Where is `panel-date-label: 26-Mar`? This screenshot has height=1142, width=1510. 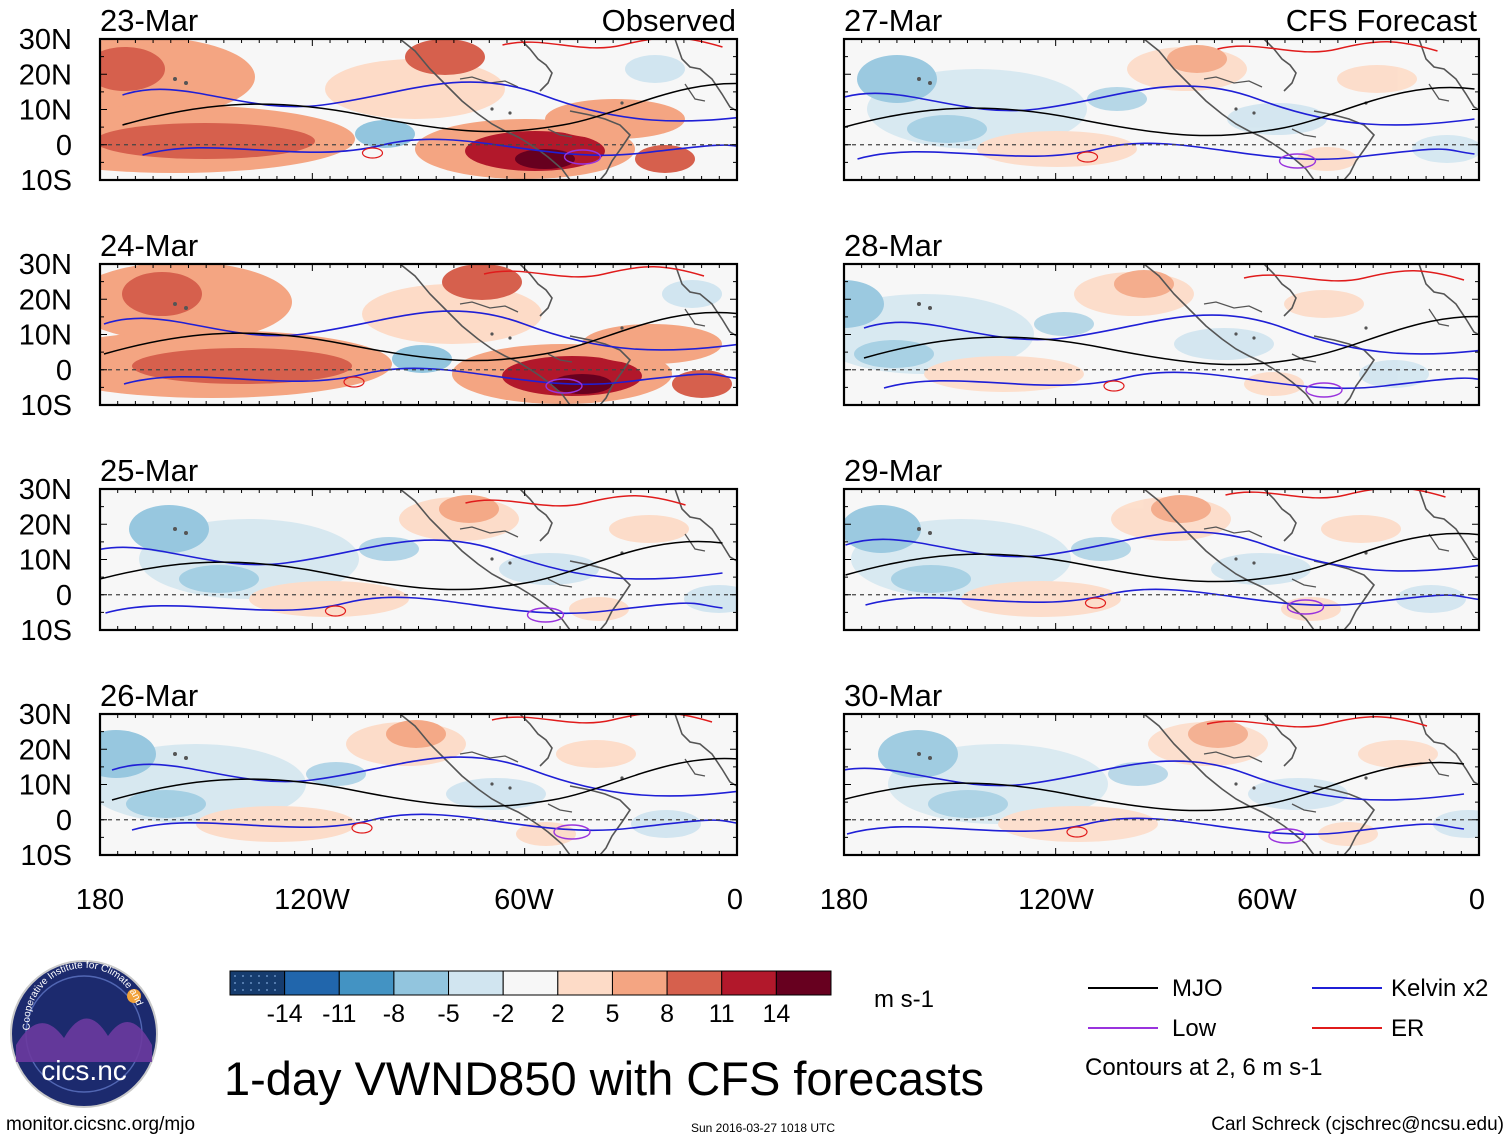 panel-date-label: 26-Mar is located at coordinates (149, 695).